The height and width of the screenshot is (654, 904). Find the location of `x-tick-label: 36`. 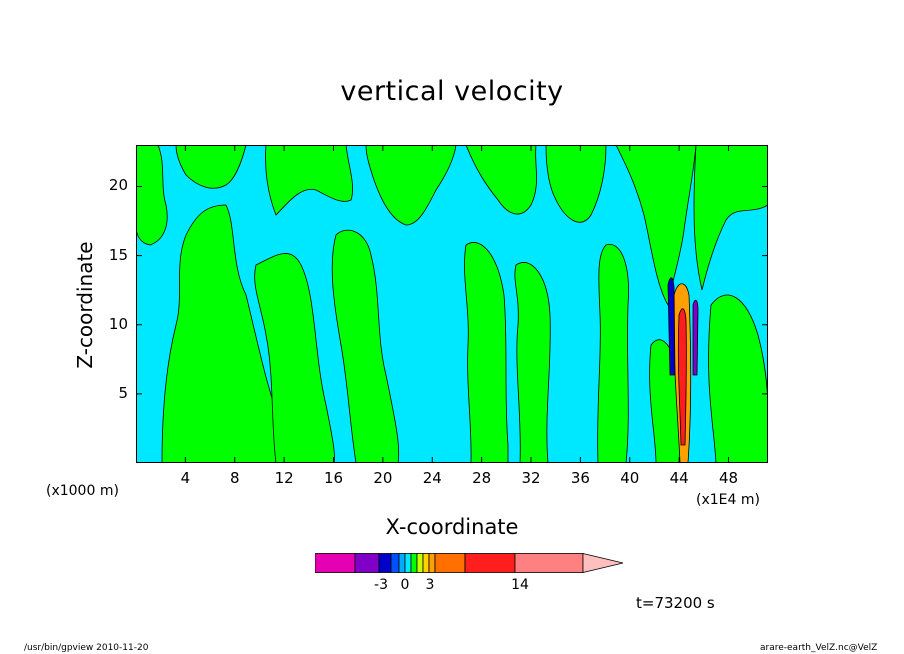

x-tick-label: 36 is located at coordinates (580, 478).